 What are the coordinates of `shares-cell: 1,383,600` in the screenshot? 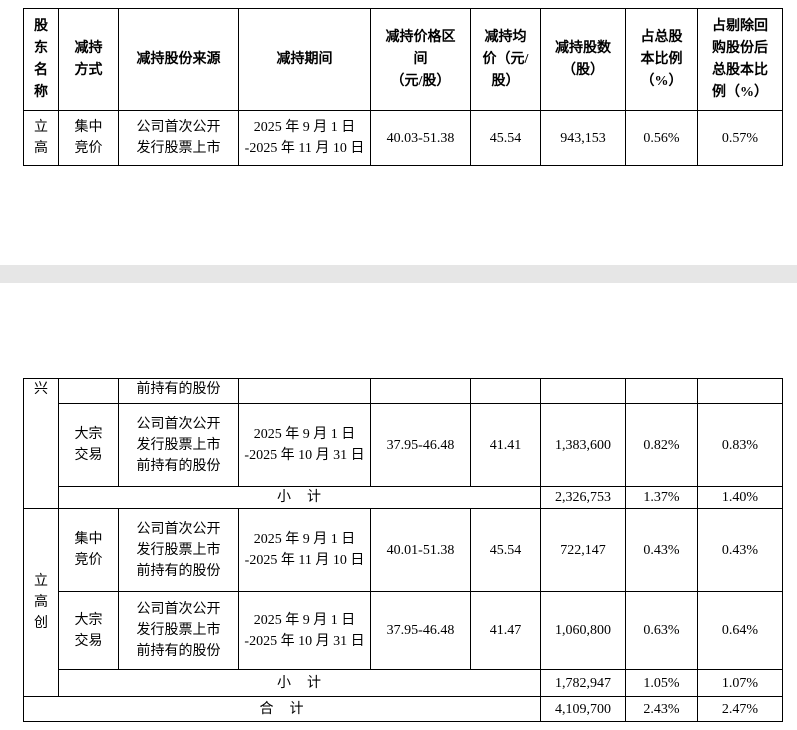 It's located at (583, 445).